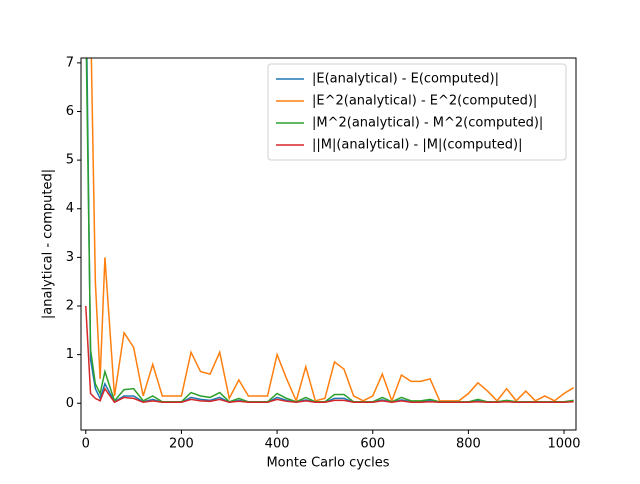 This screenshot has width=640, height=484. I want to click on x-axis-label: Monte Carlo cycles, so click(327, 463).